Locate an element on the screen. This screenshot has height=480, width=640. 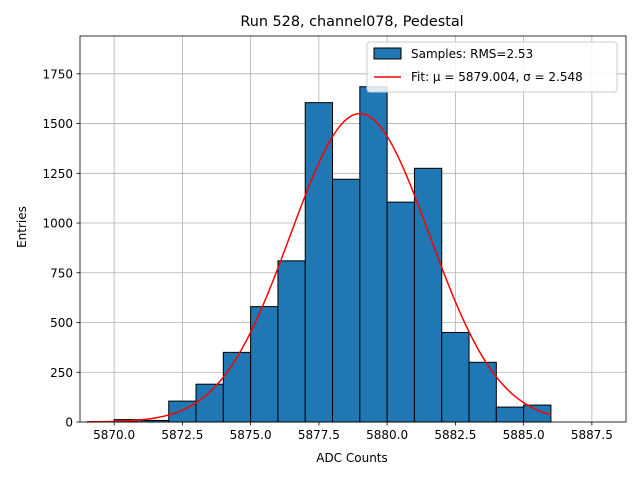
x-tick-label: 5880.0 is located at coordinates (387, 435).